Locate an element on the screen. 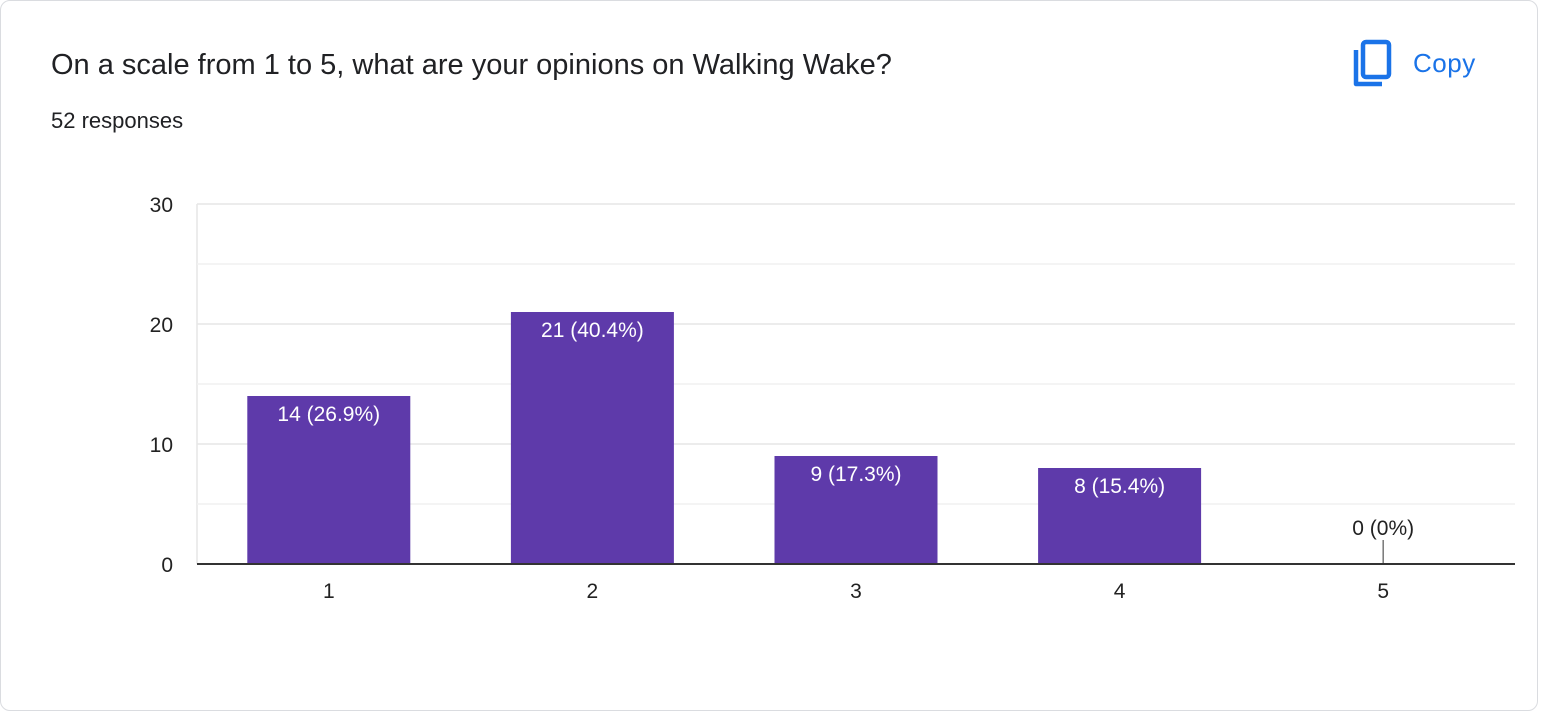 The image size is (1542, 714). bar-data-label: 21 (40.4%) is located at coordinates (592, 330).